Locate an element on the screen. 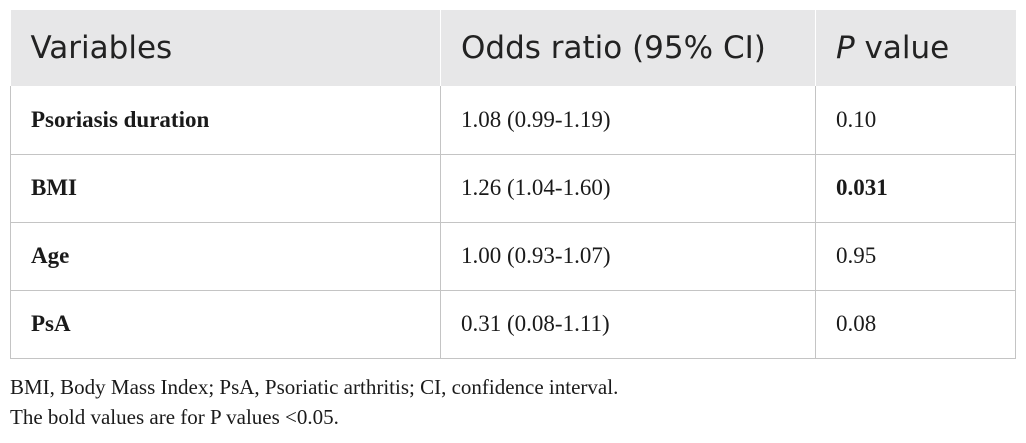  row-variable: Psoriasis duration is located at coordinates (225, 120).